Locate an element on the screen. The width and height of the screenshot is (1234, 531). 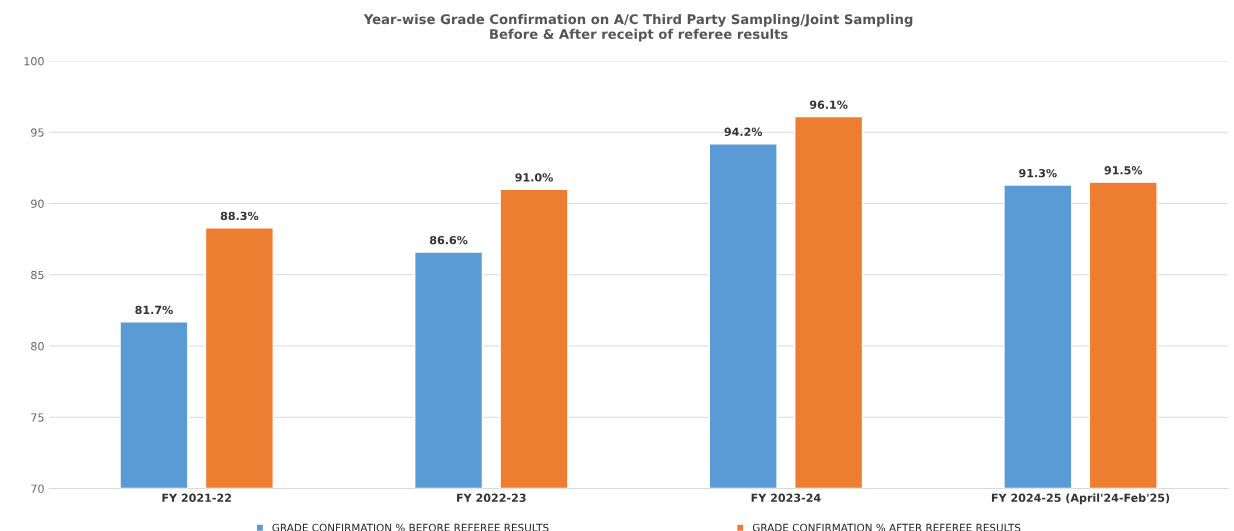
y-tick-label: 95 is located at coordinates (37, 132).